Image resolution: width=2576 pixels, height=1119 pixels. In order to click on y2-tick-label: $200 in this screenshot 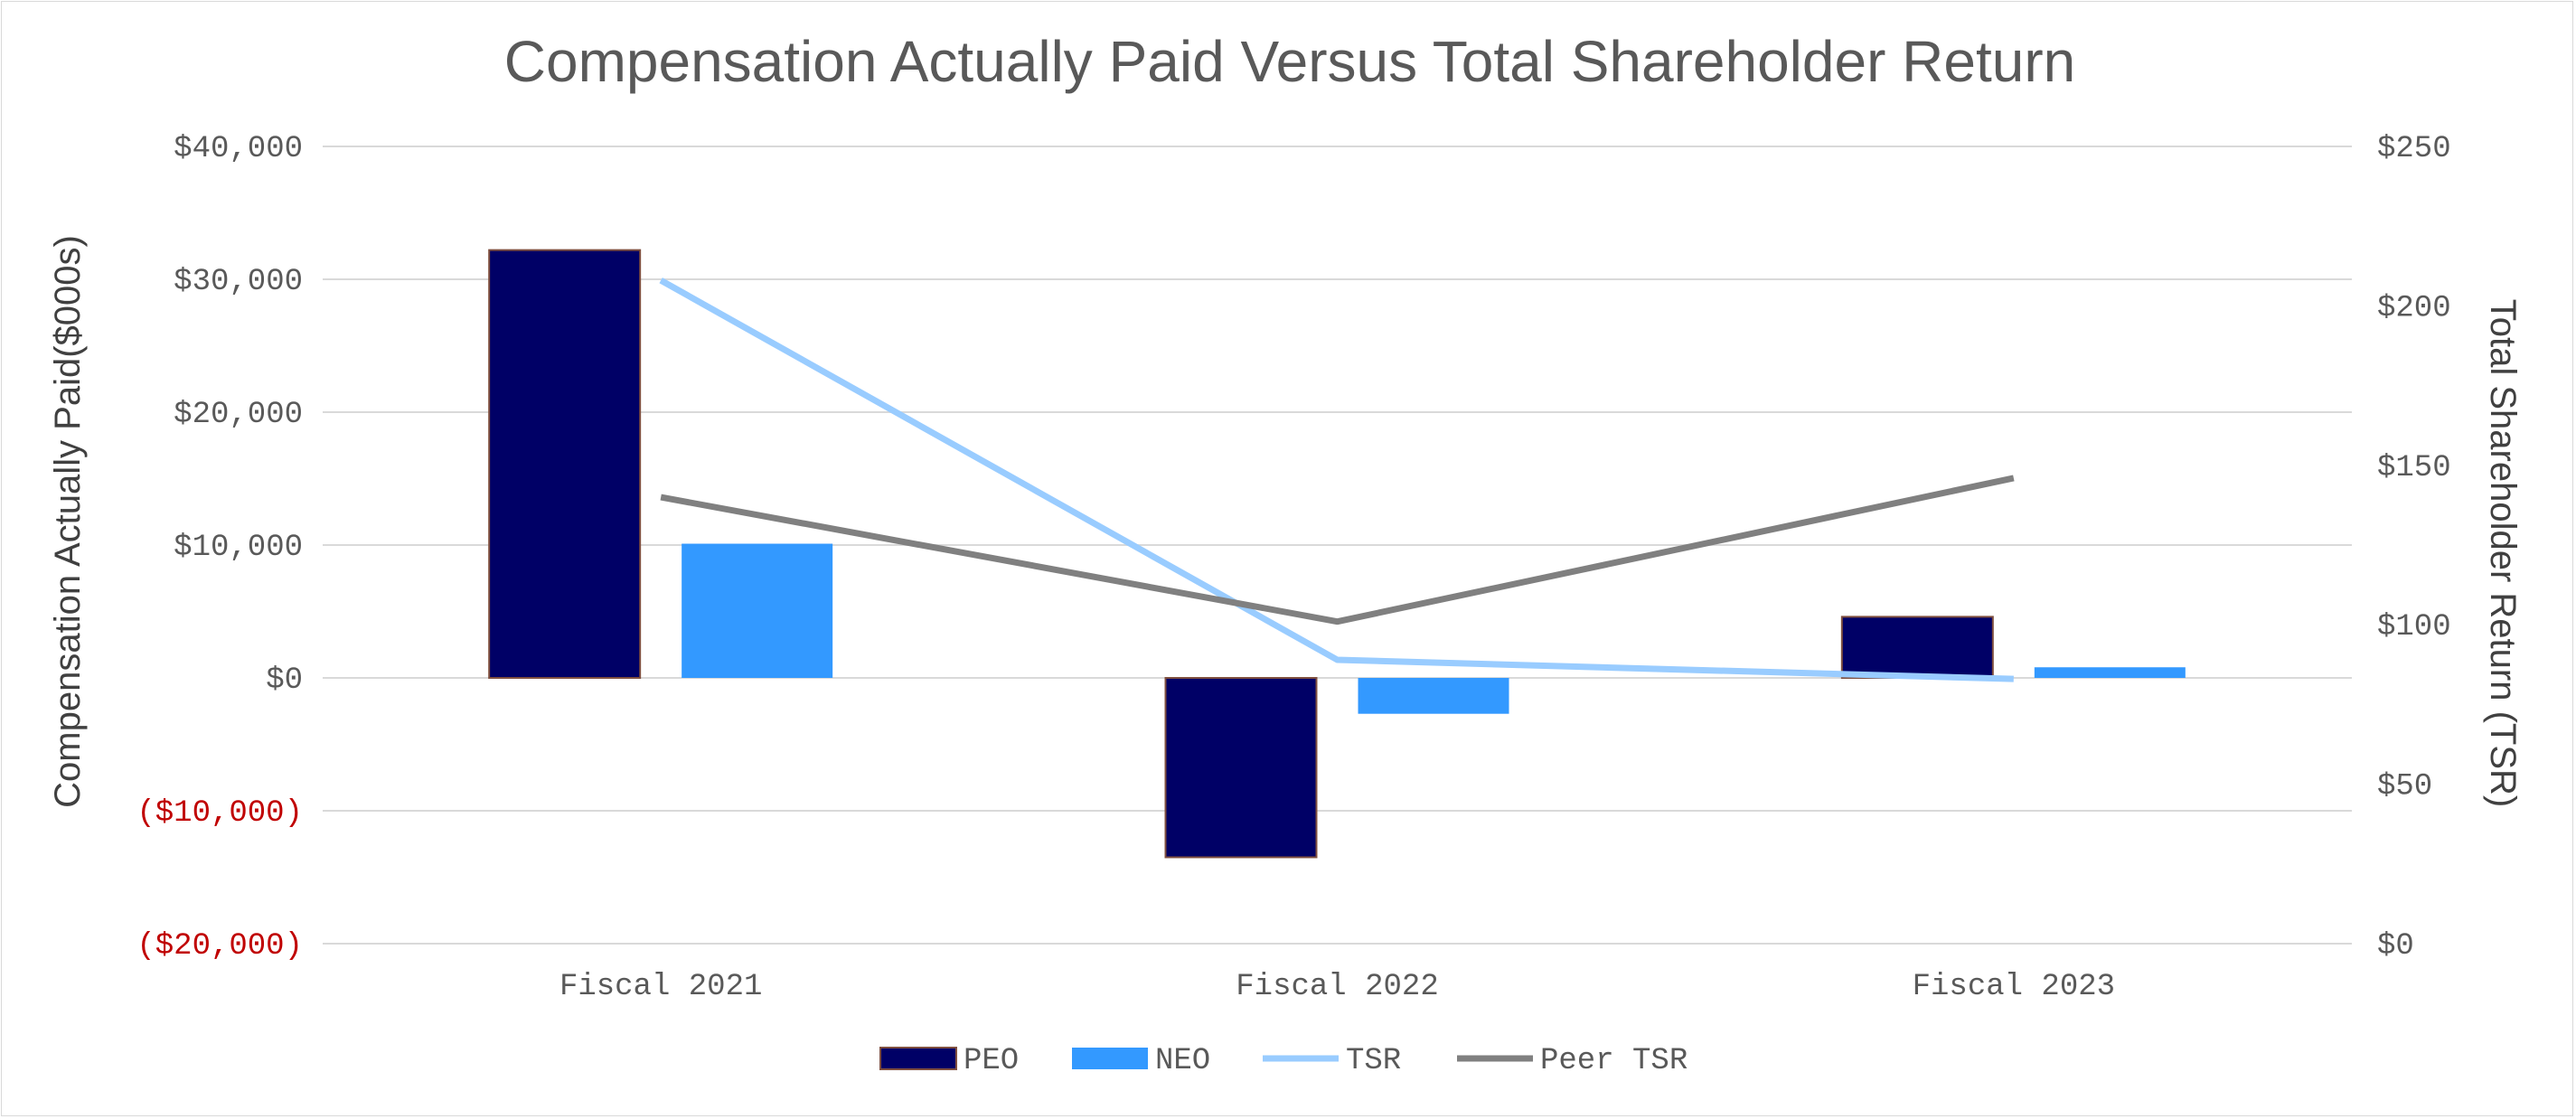, I will do `click(2414, 308)`.